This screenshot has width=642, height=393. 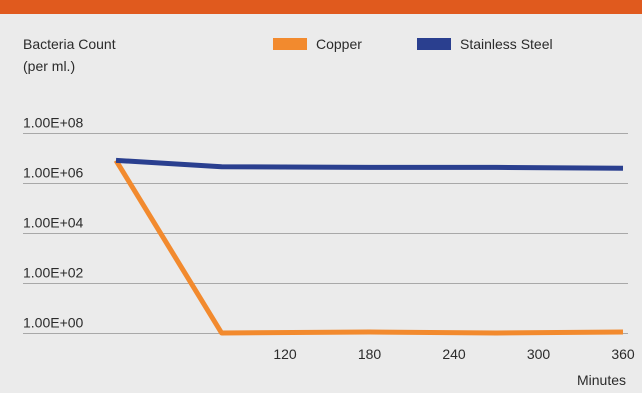 What do you see at coordinates (339, 44) in the screenshot?
I see `legend-label-copper: Copper` at bounding box center [339, 44].